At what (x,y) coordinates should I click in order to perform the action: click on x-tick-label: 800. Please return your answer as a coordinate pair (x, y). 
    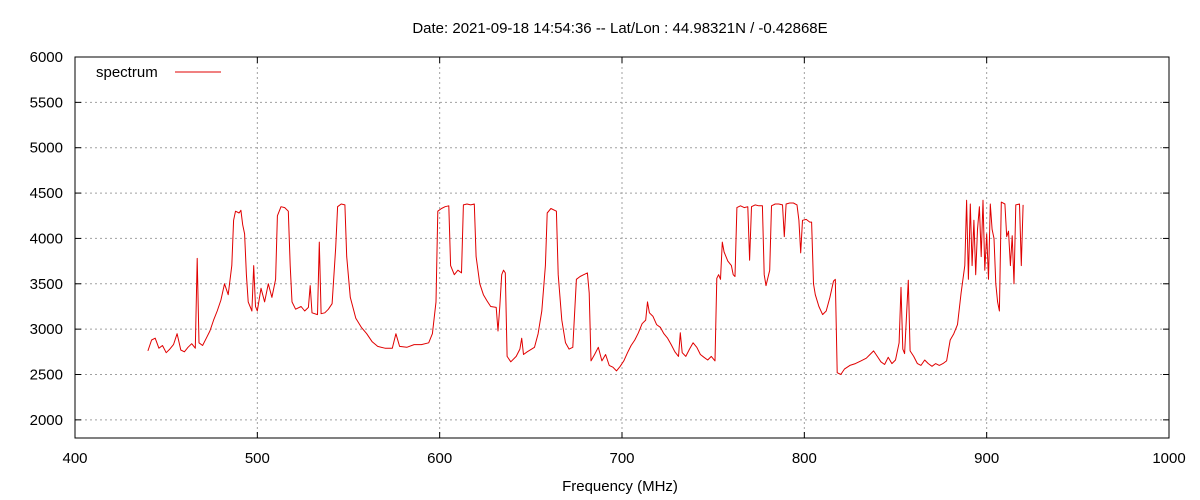
    Looking at the image, I should click on (804, 458).